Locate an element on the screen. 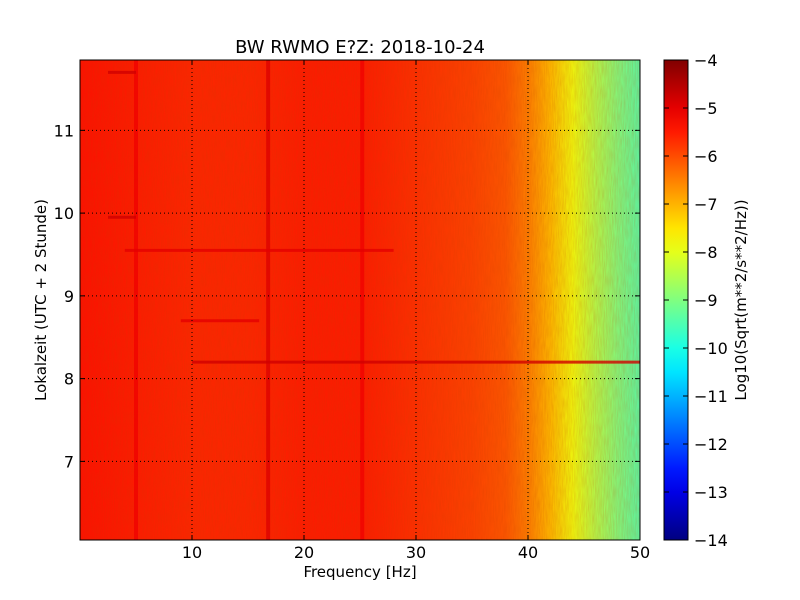  colorbar-tick-label: −14 is located at coordinates (711, 540).